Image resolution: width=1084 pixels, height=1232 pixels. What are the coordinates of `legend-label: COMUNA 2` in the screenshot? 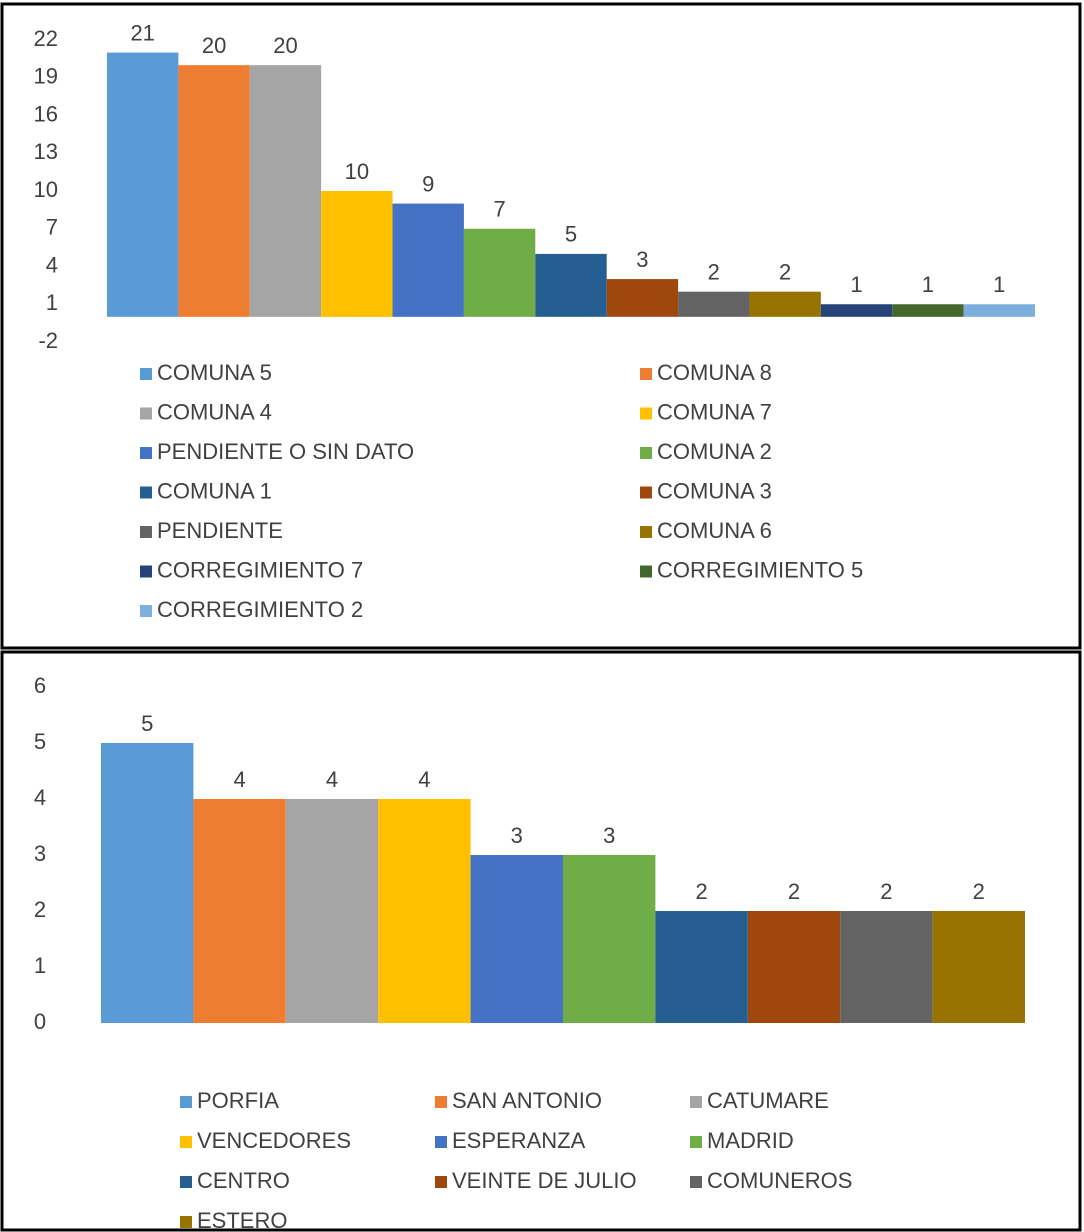 It's located at (714, 451).